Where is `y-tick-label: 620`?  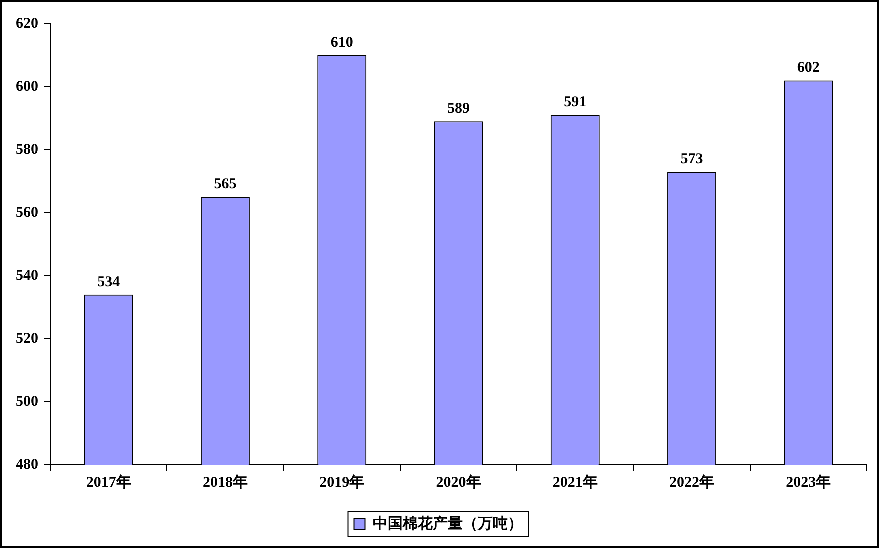 y-tick-label: 620 is located at coordinates (27, 24).